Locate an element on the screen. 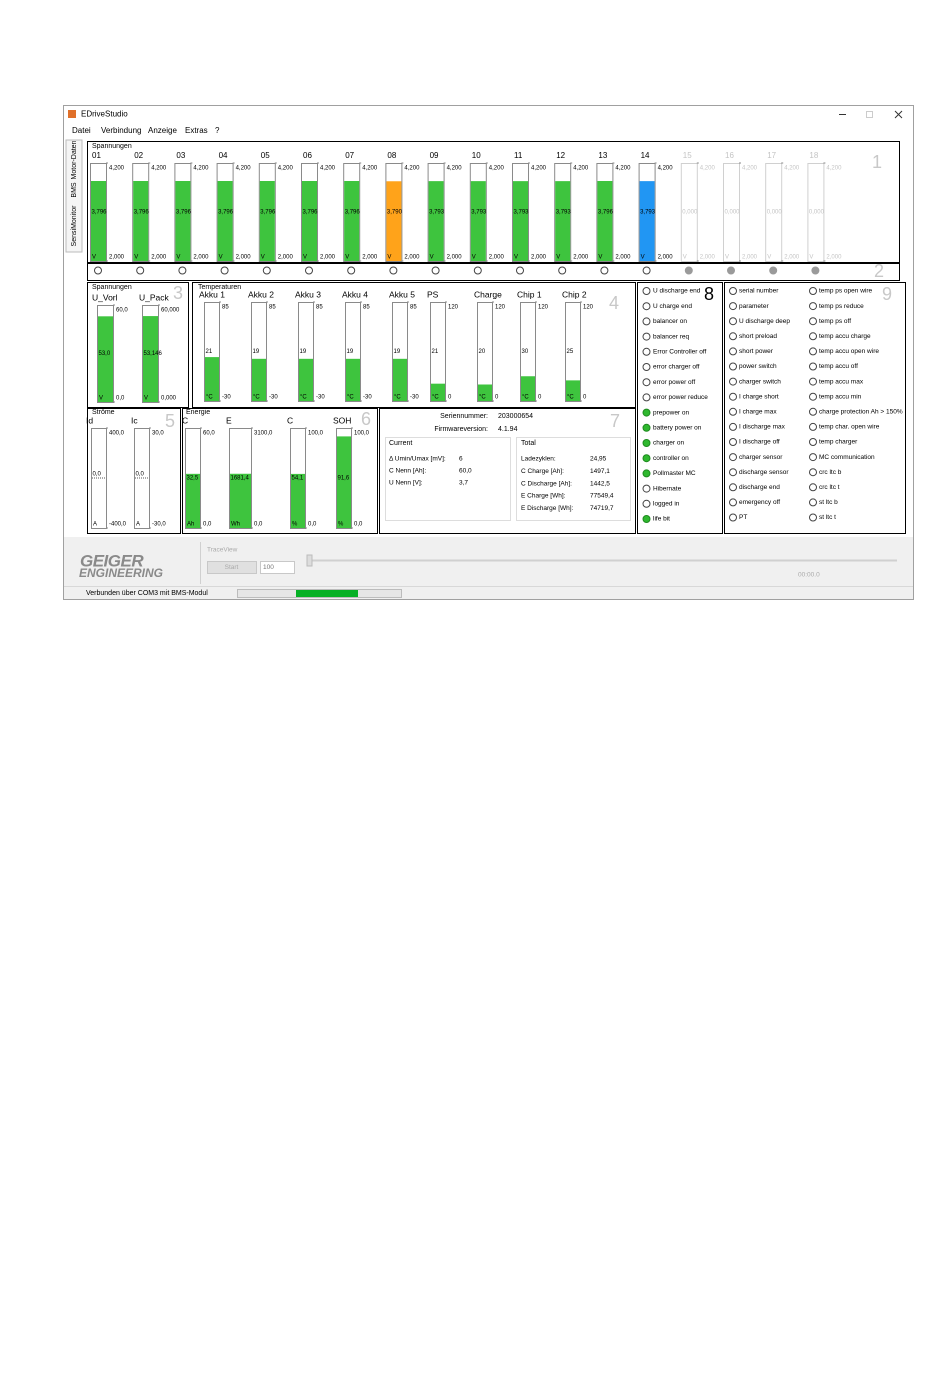 Image resolution: width=950 pixels, height=1398 pixels. error-text: PT is located at coordinates (743, 517).